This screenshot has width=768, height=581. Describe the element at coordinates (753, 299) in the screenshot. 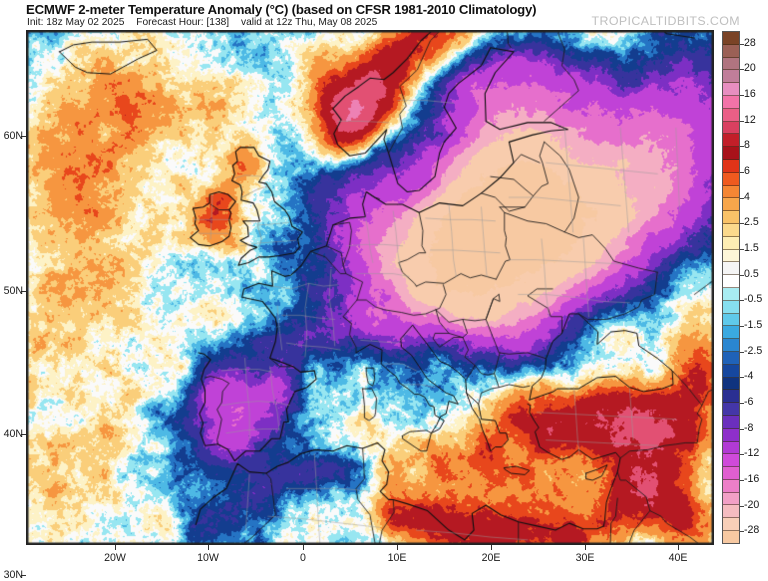

I see `colorbar-tick-label: -0.5` at that location.